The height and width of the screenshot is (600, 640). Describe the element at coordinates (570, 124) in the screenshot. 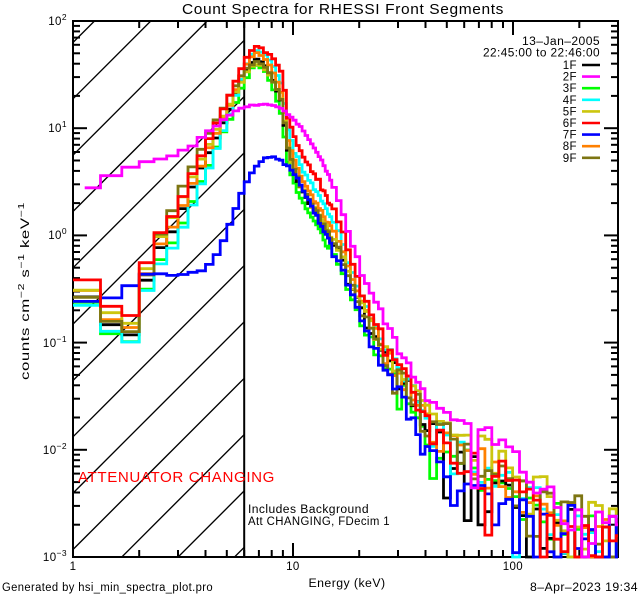

I see `svg-text: 6F` at that location.